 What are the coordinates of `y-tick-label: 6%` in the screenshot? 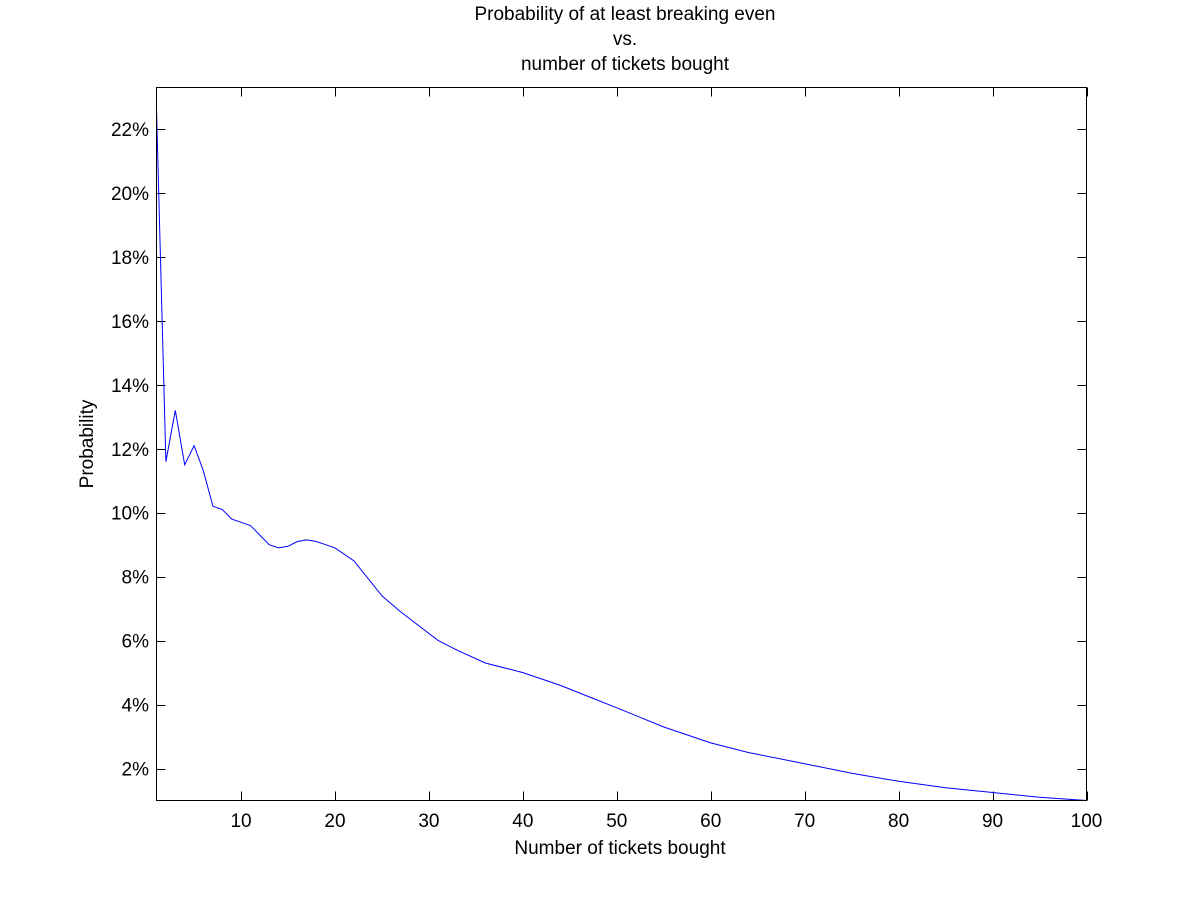 It's located at (136, 642).